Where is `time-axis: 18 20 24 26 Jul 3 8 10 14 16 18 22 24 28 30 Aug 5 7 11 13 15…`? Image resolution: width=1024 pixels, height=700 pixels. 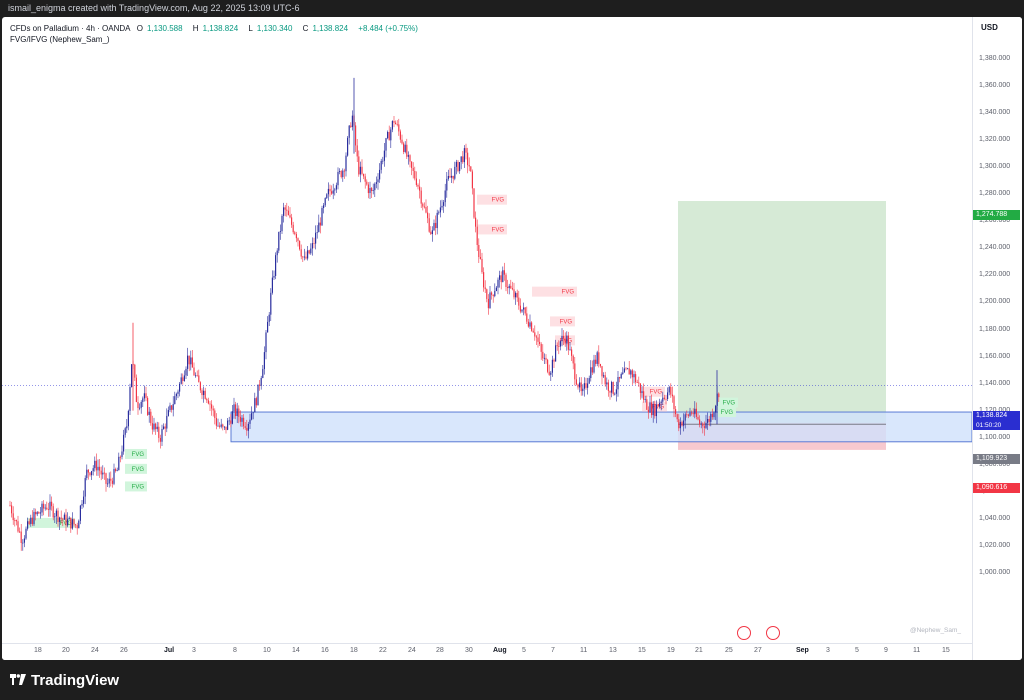 time-axis: 18 20 24 26 Jul 3 8 10 14 16 18 22 24 28 30 Aug 5 7 11 13 15… is located at coordinates (487, 651).